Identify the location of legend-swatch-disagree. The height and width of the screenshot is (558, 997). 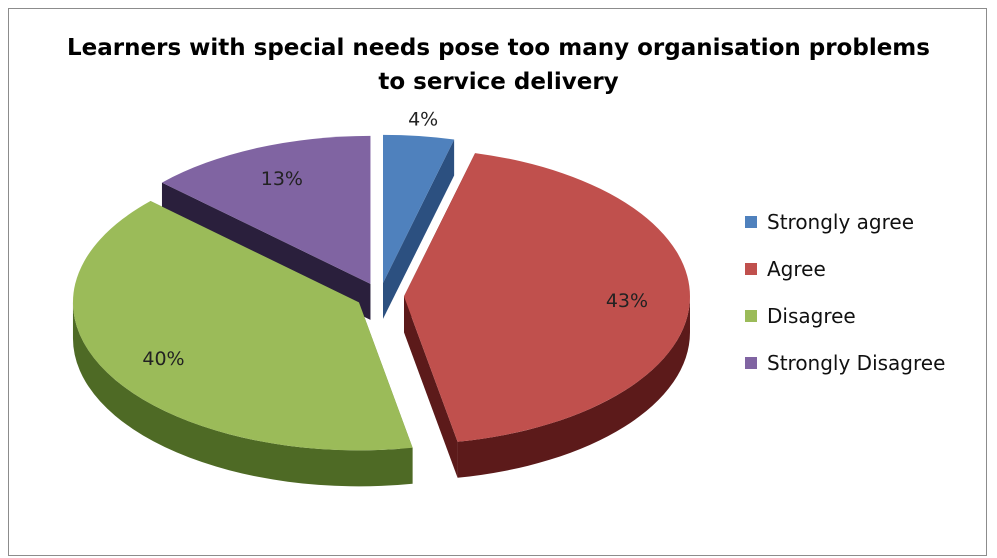
(751, 315).